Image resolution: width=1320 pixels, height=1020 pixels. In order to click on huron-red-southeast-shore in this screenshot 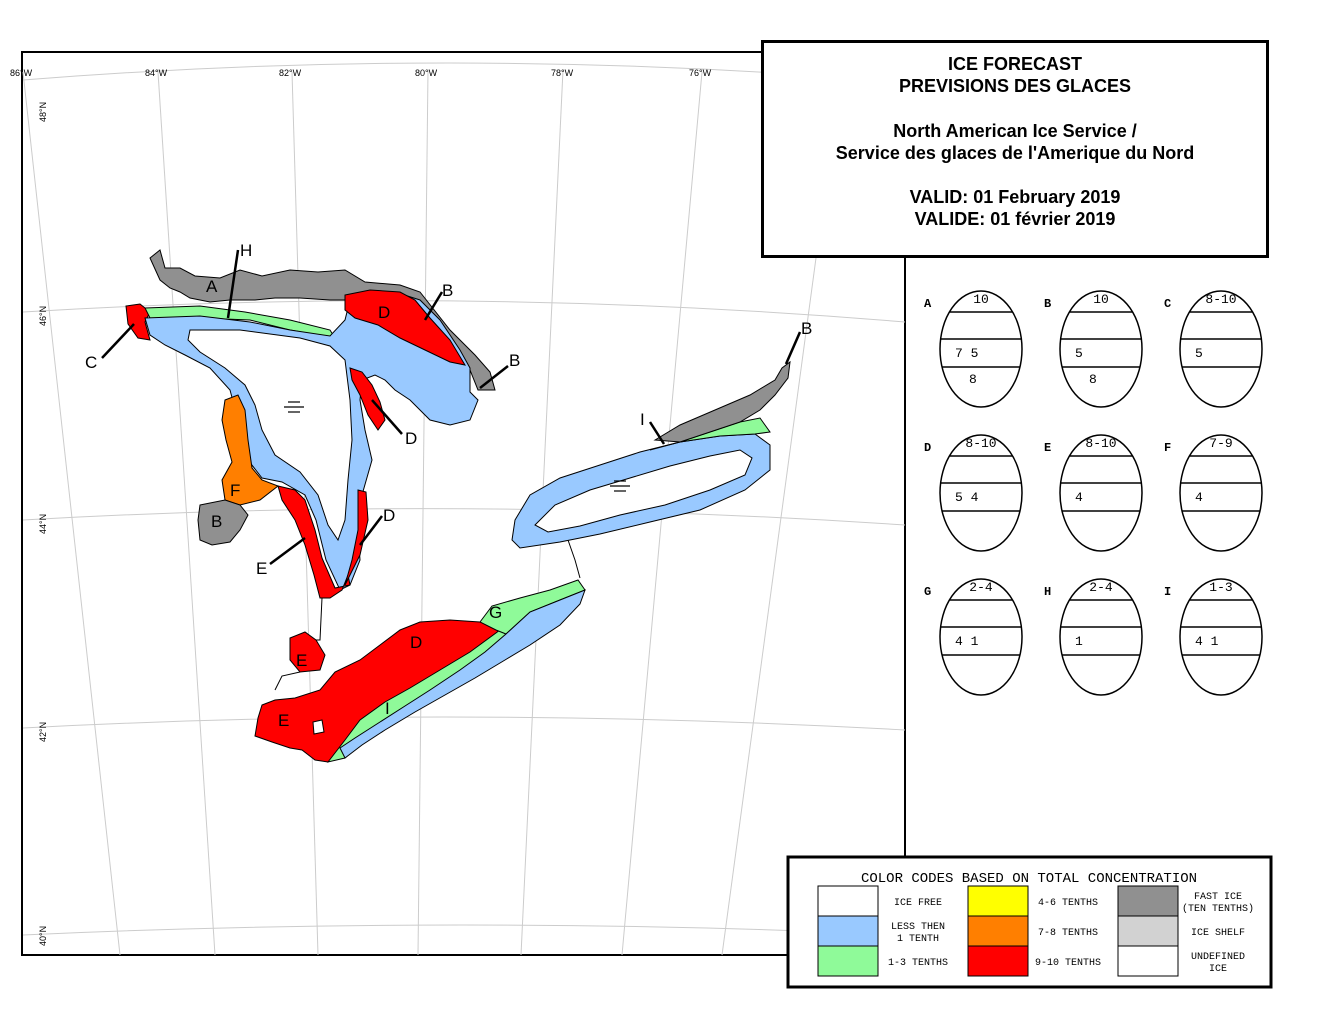, I will do `click(356, 537)`.